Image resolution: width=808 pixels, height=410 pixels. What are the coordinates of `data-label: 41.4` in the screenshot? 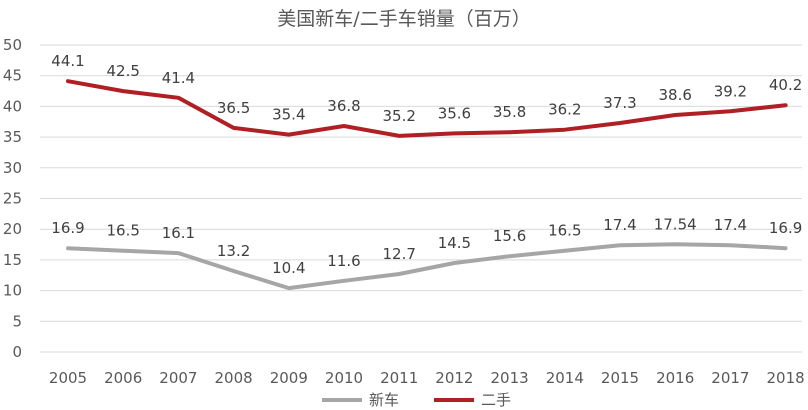 It's located at (178, 78).